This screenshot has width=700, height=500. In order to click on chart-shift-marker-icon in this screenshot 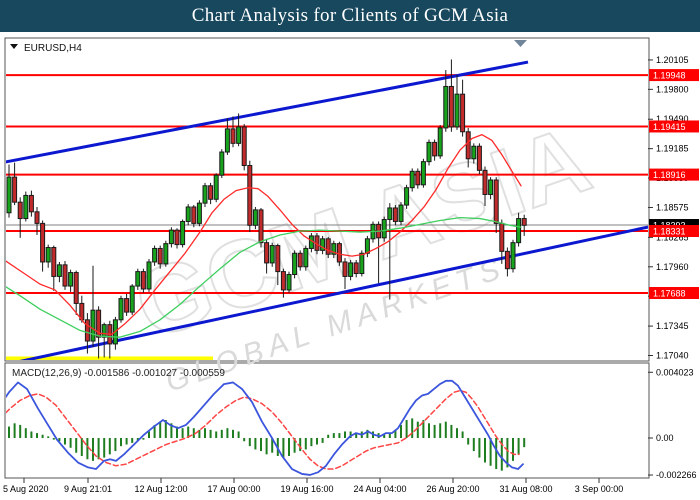, I will do `click(520, 43)`.